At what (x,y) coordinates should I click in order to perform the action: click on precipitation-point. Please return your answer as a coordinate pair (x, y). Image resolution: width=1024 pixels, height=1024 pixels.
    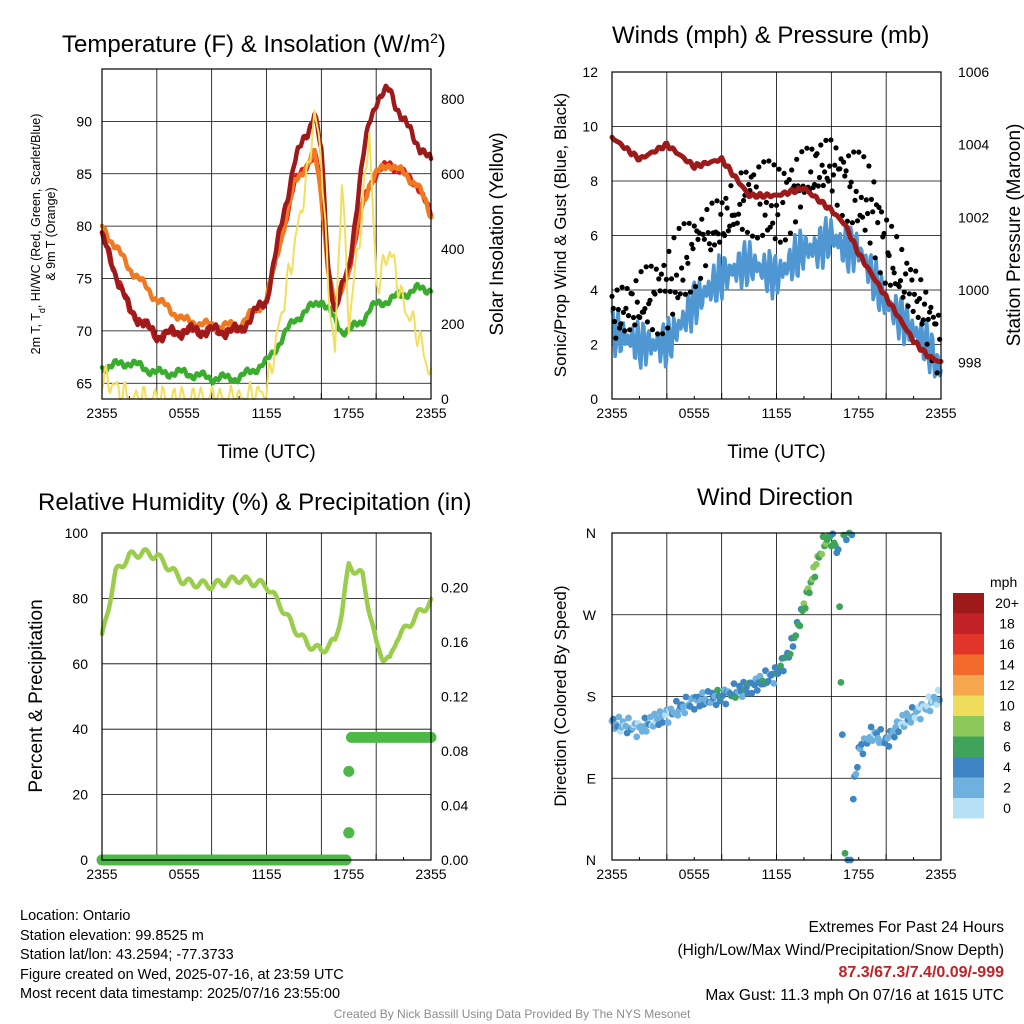
    Looking at the image, I should click on (349, 833).